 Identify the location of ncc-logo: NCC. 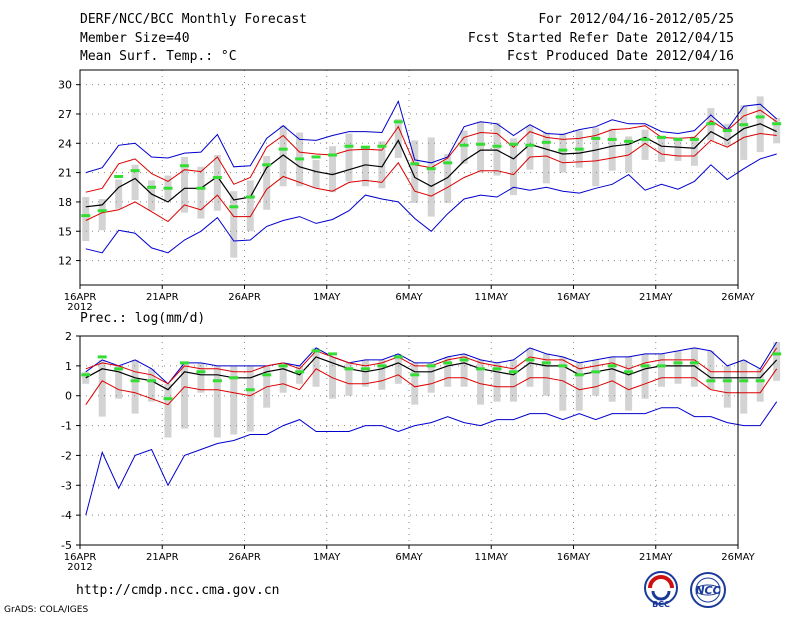
(708, 590).